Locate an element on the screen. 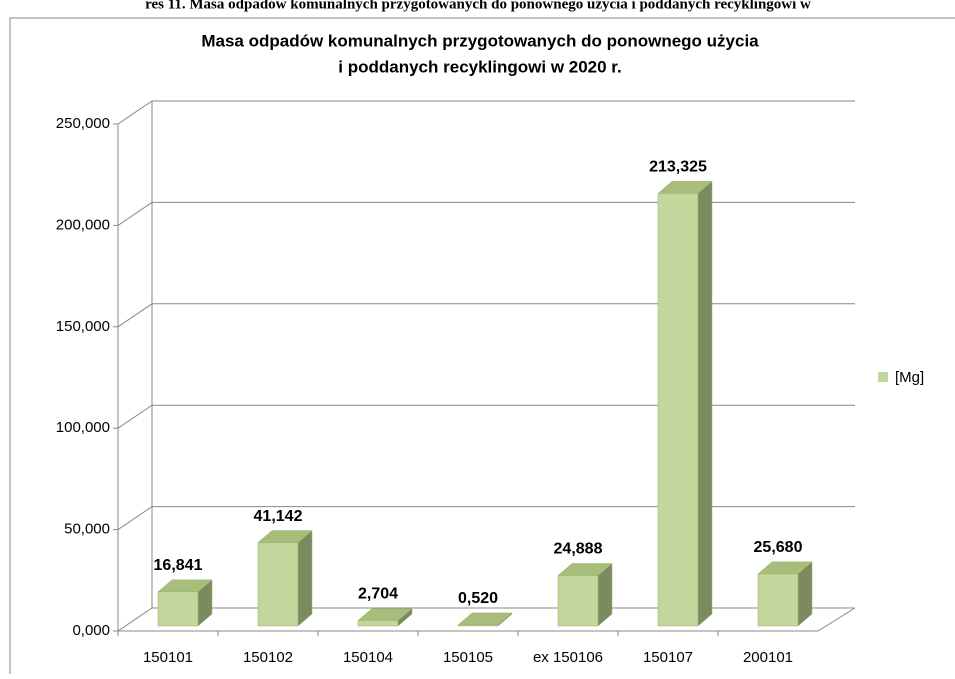 The width and height of the screenshot is (955, 679). chart-title: i poddanych recyklingowi w 2020 r. is located at coordinates (479, 66).